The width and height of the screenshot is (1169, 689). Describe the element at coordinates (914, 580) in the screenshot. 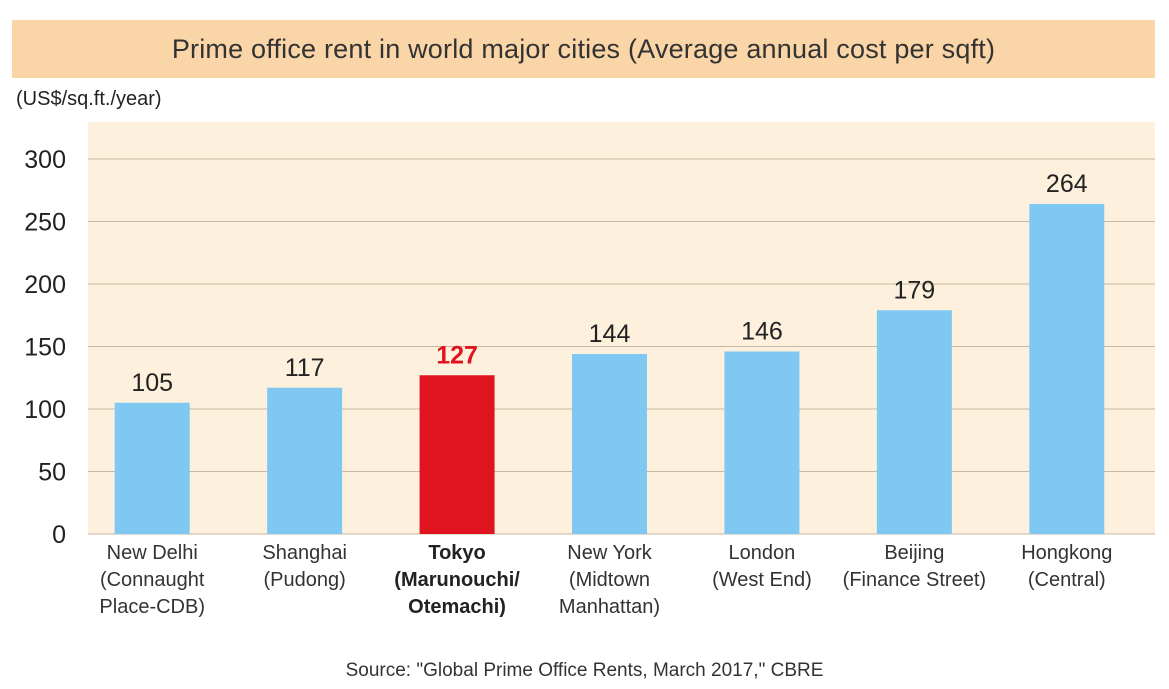

I see `x-tick-label: (Finance Street)` at that location.